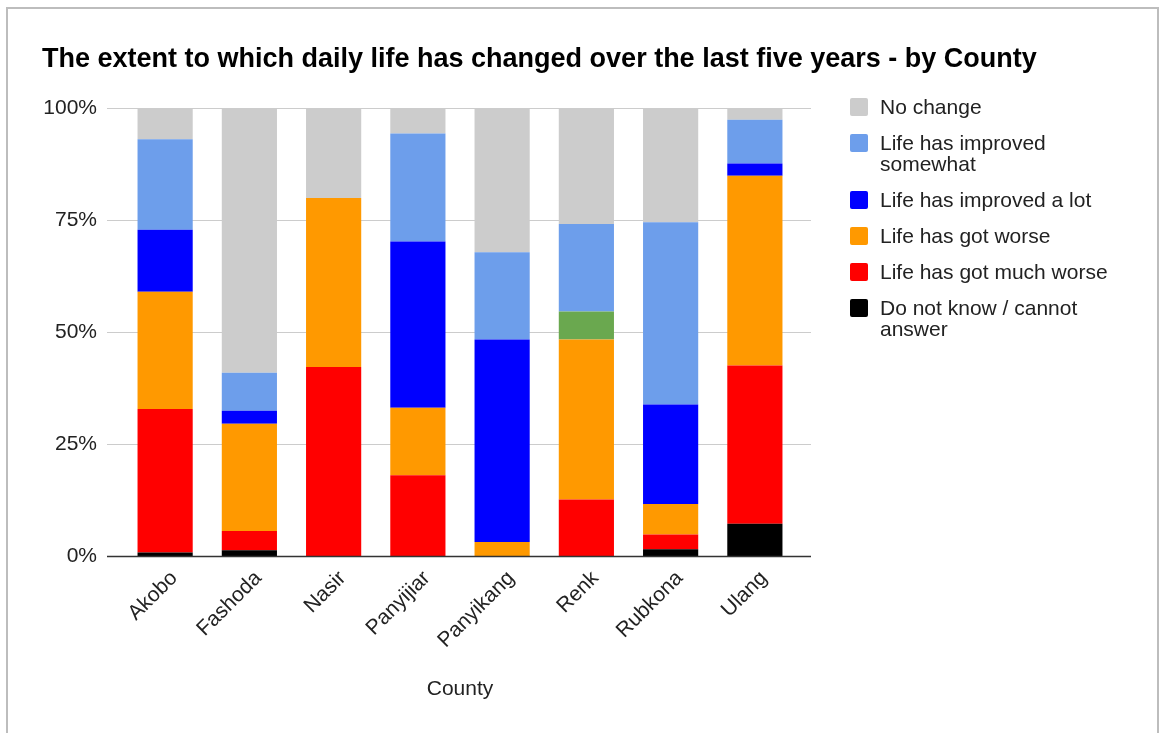 Image resolution: width=1164 pixels, height=733 pixels. Describe the element at coordinates (539, 58) in the screenshot. I see `chart-title: The extent to which daily life has changed over the last five years - by County` at that location.